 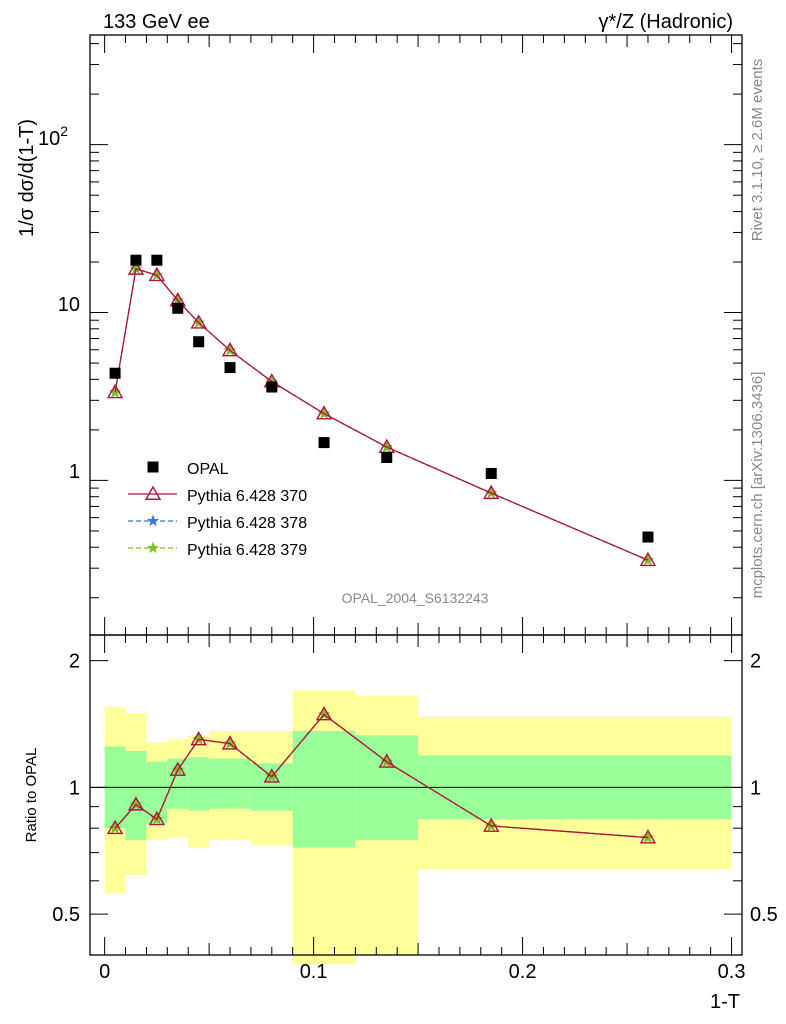 I want to click on y-tick-label-10: 10, so click(x=69, y=305).